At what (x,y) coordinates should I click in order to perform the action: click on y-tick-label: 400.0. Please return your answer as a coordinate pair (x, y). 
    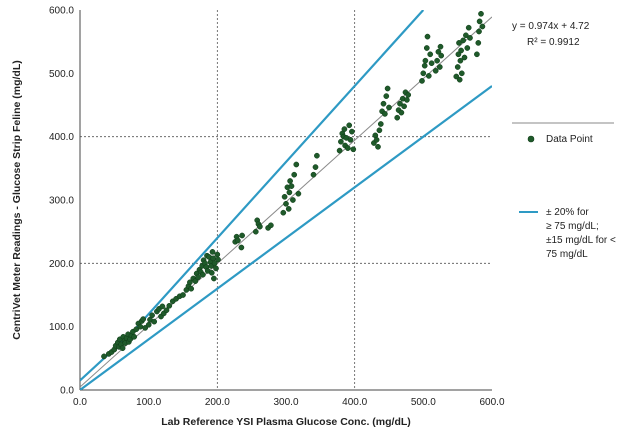
    Looking at the image, I should click on (61, 137).